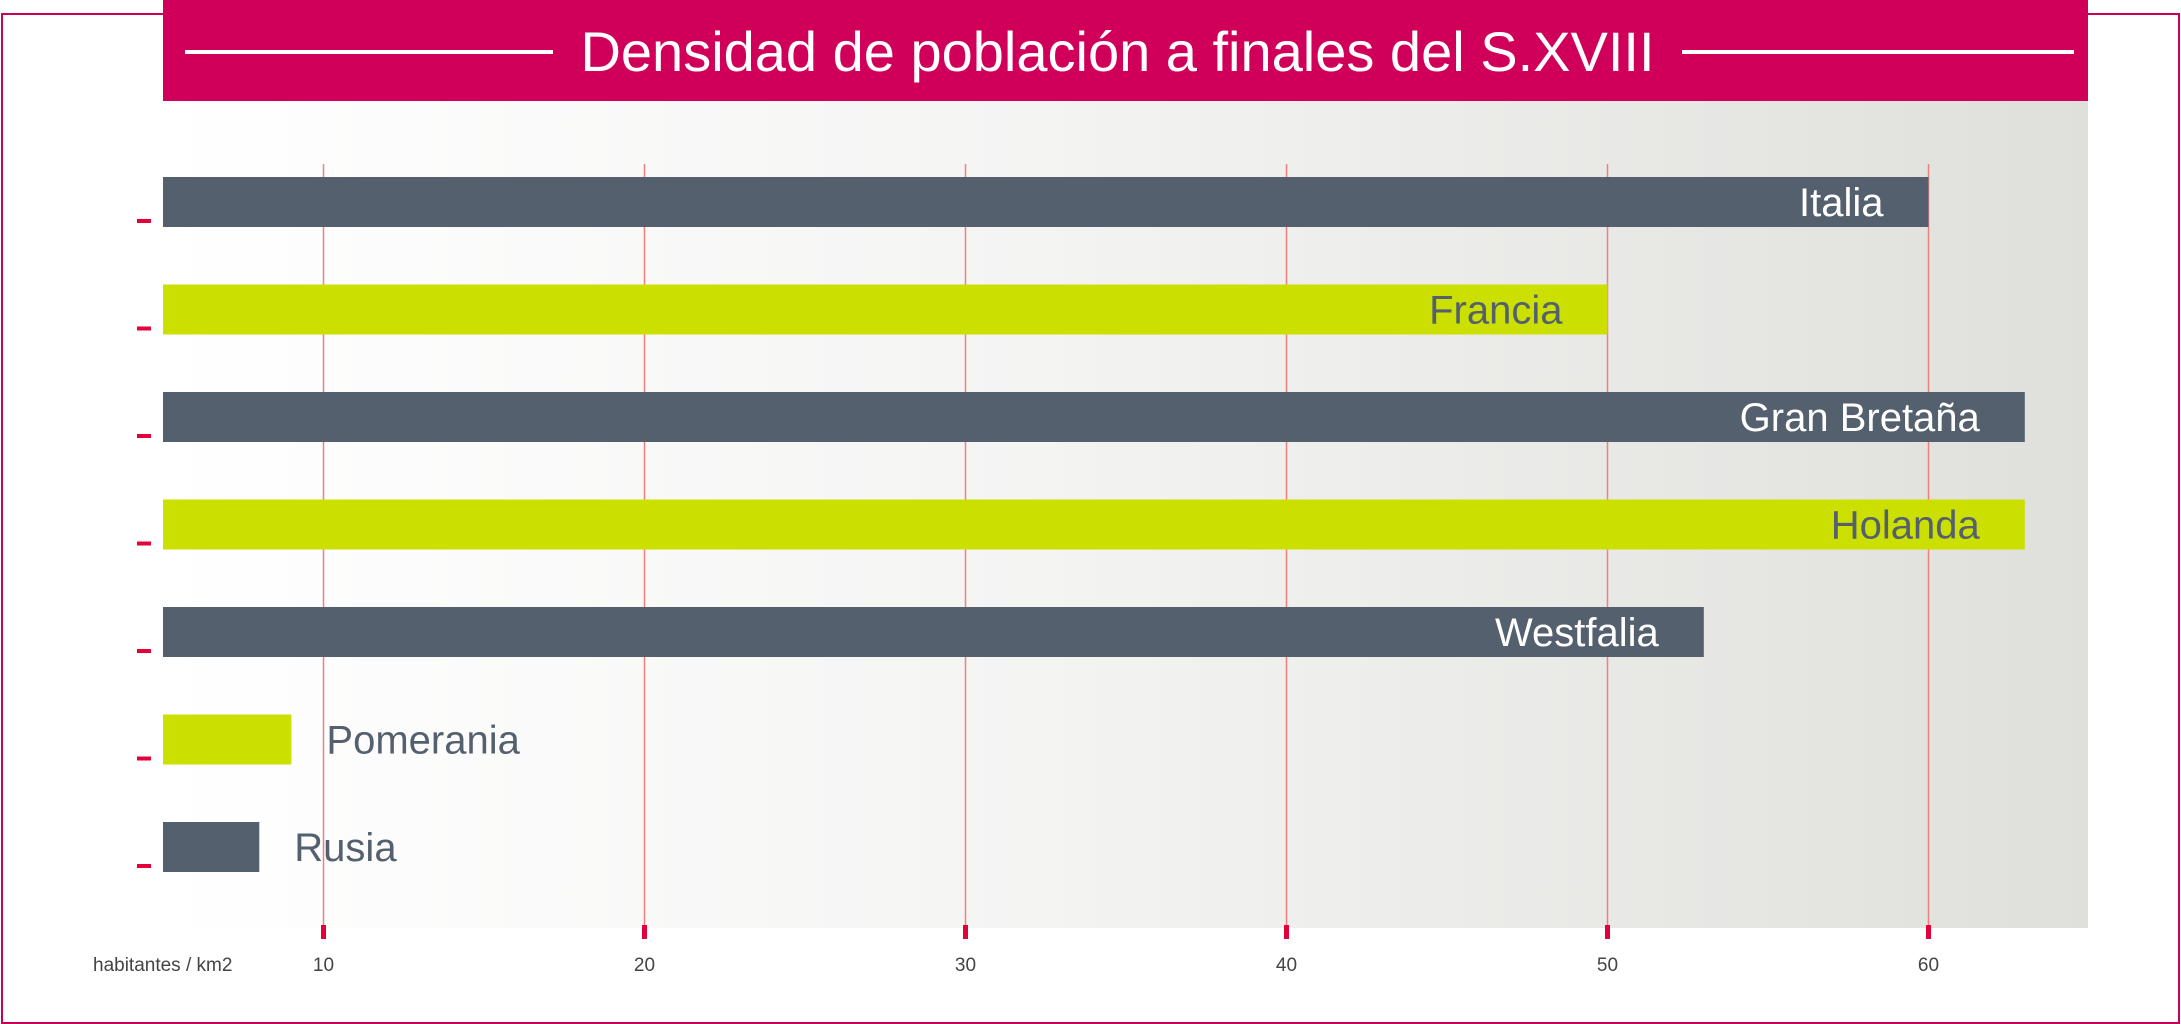 This screenshot has height=1024, width=2181. What do you see at coordinates (323, 965) in the screenshot?
I see `x-tick-label: 10` at bounding box center [323, 965].